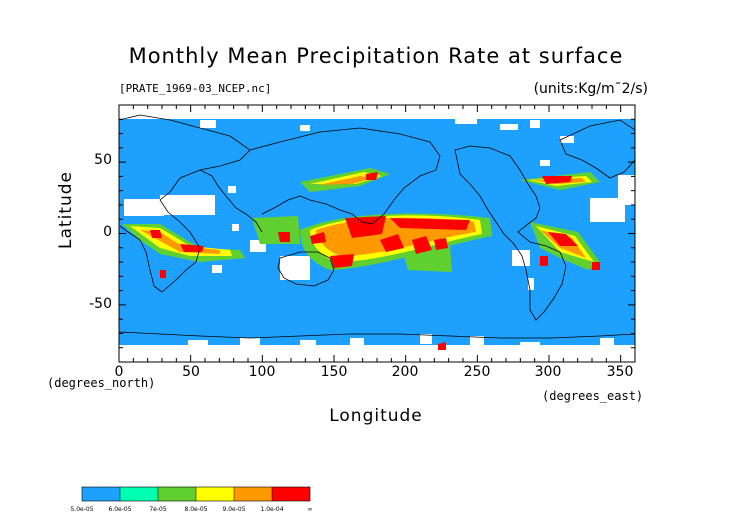 The width and height of the screenshot is (752, 532). I want to click on ytick-label: -50, so click(100, 304).